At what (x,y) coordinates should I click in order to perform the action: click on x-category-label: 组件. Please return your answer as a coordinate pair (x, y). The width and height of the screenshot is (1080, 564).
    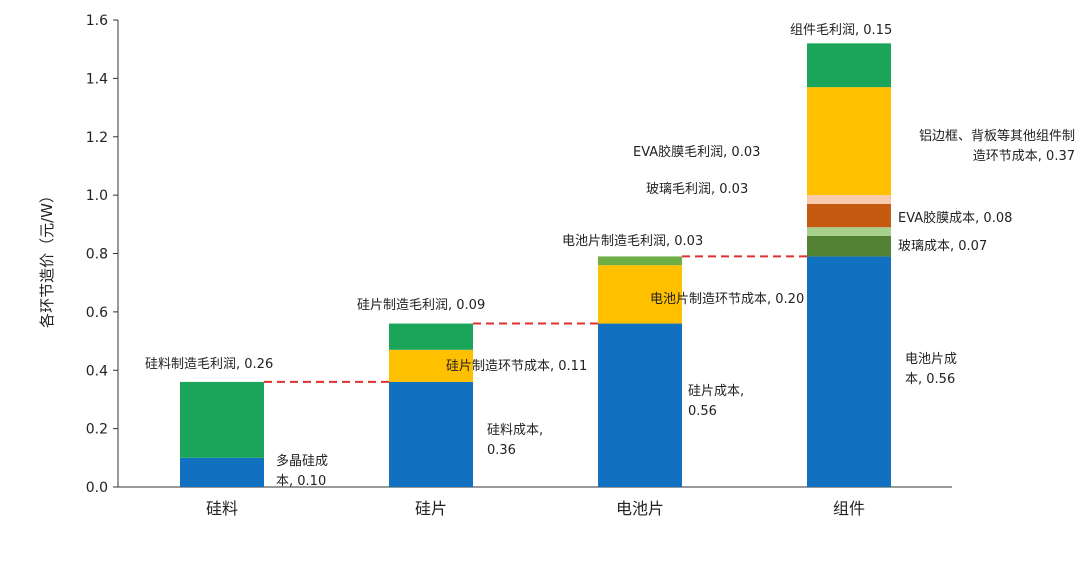
    Looking at the image, I should click on (849, 508).